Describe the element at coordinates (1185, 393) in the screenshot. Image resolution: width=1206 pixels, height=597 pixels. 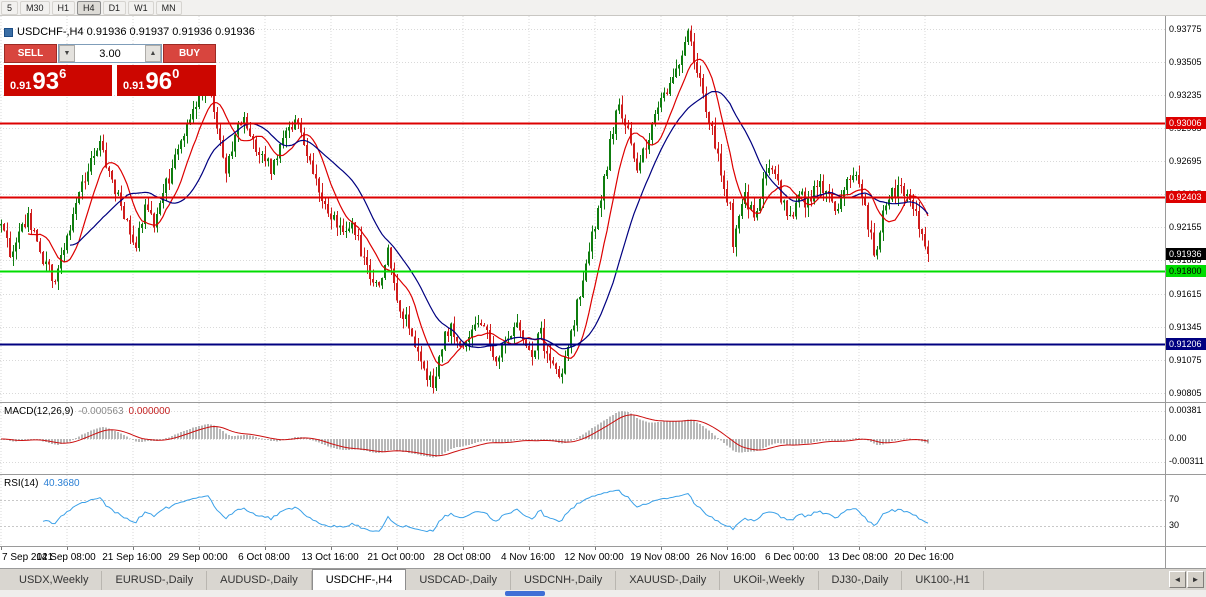
I see `price-scale-label: 0.90805` at that location.